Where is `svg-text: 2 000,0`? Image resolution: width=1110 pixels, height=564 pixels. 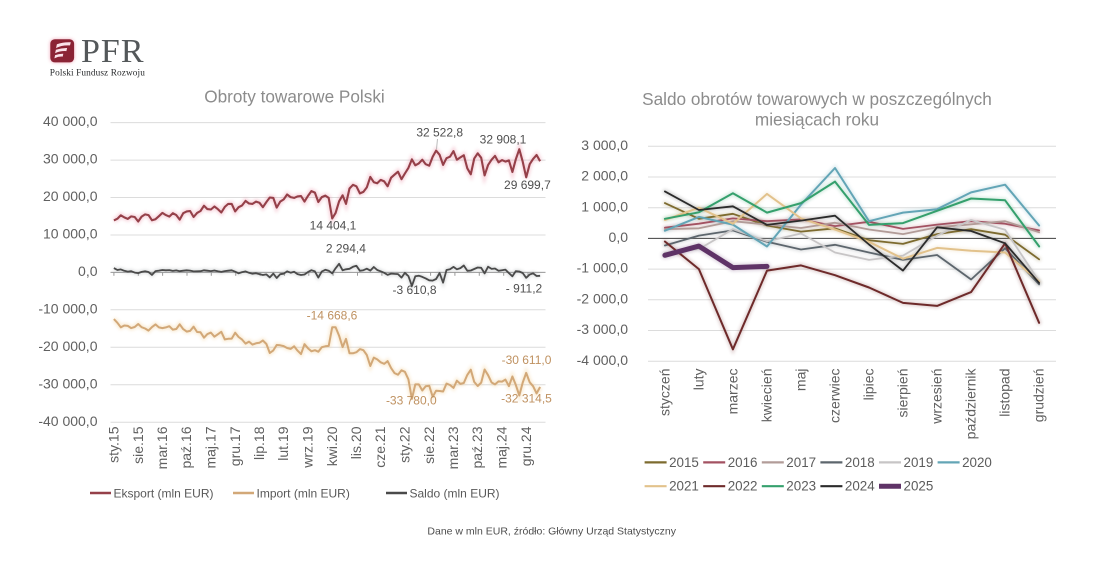
svg-text: 2 000,0 is located at coordinates (604, 176).